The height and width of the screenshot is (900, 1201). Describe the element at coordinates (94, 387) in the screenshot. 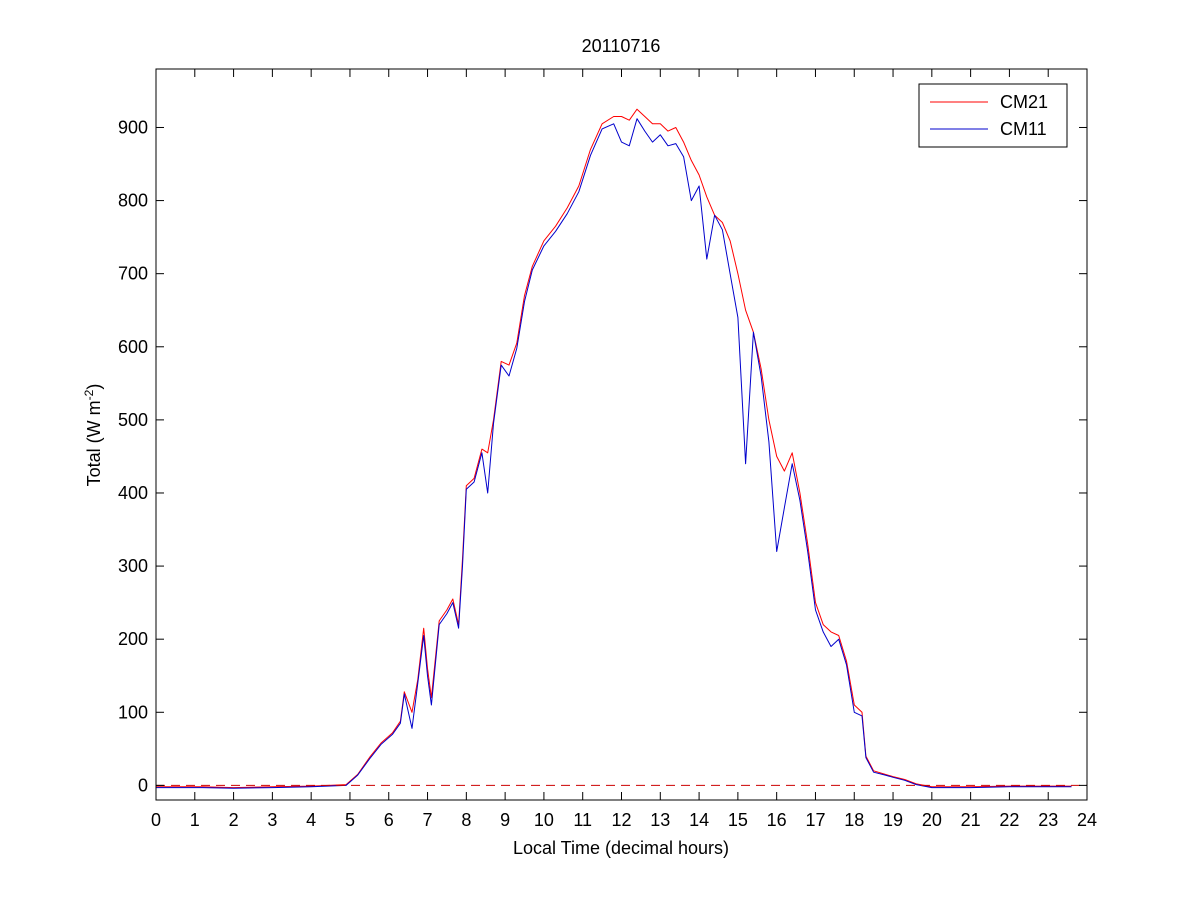

I see `y-axis-label-suffix: )` at that location.